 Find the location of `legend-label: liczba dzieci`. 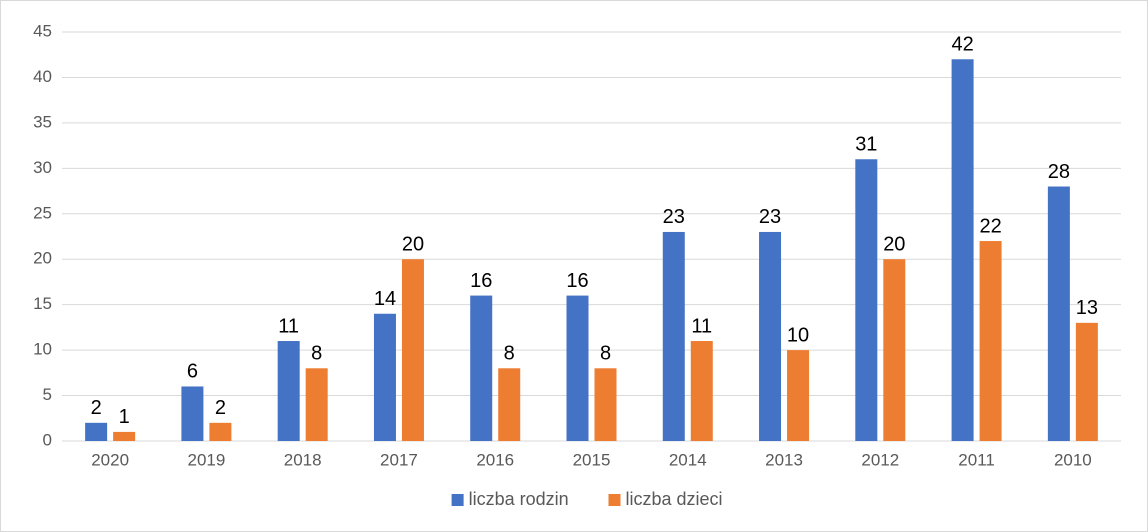

legend-label: liczba dzieci is located at coordinates (674, 499).